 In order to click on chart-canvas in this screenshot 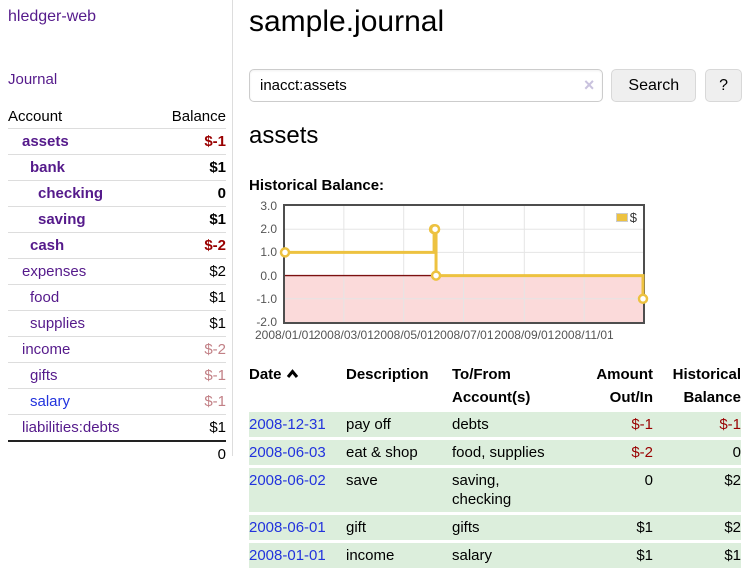, I will do `click(464, 264)`.